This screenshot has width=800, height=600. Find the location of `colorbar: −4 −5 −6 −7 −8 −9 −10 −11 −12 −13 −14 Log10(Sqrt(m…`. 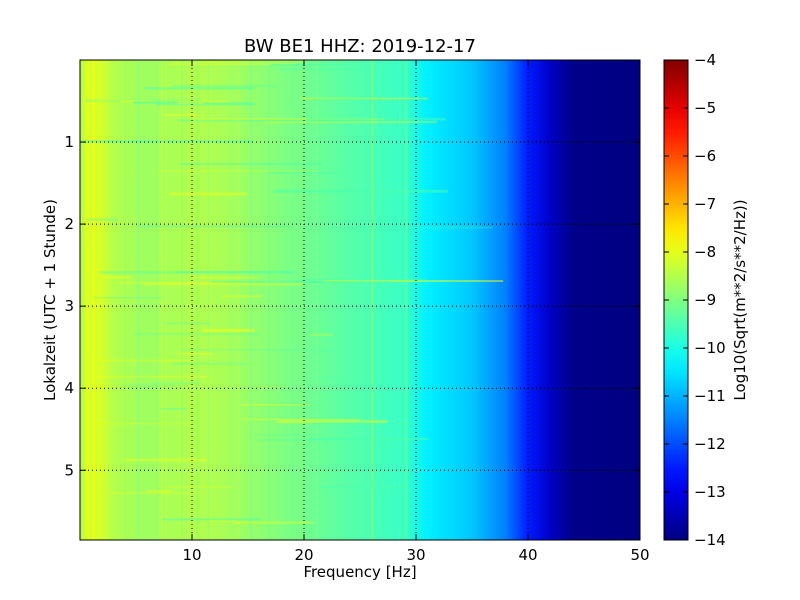

colorbar: −4 −5 −6 −7 −8 −9 −10 −11 −12 −13 −14 Log10(Sqrt(m… is located at coordinates (706, 300).